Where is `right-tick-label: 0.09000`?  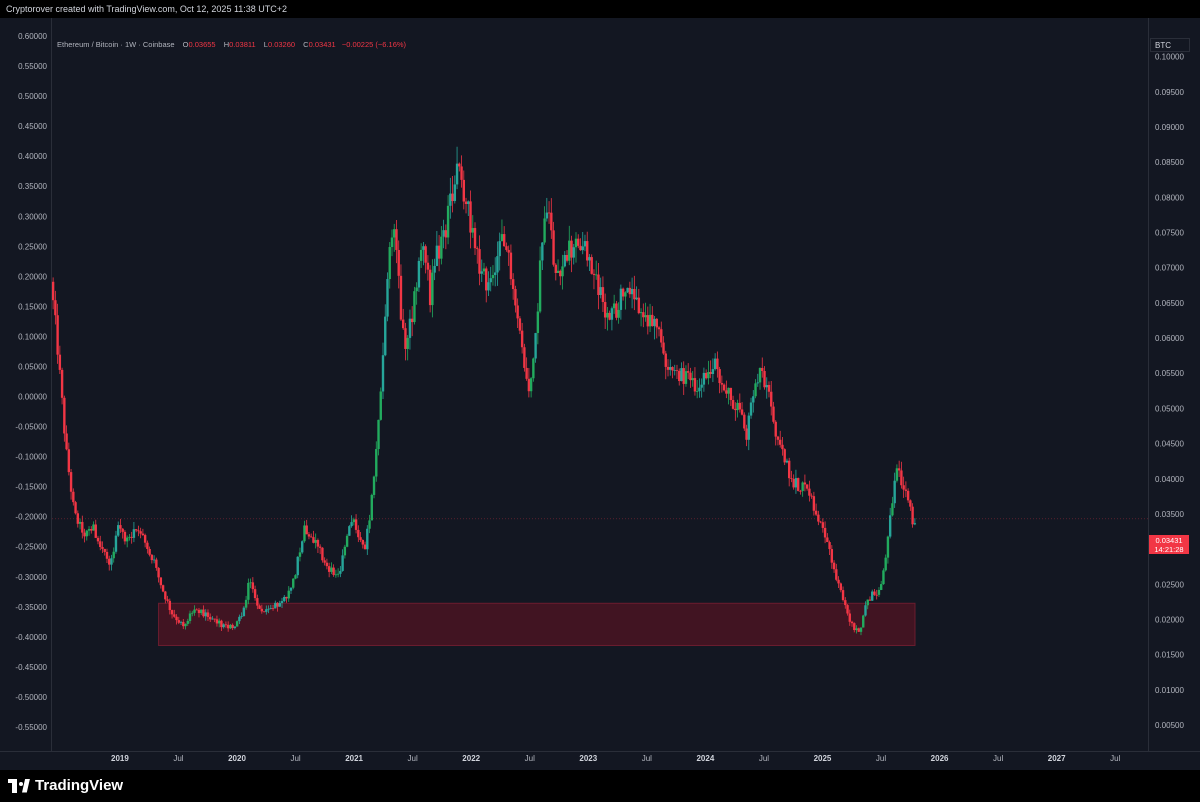 right-tick-label: 0.09000 is located at coordinates (1169, 127).